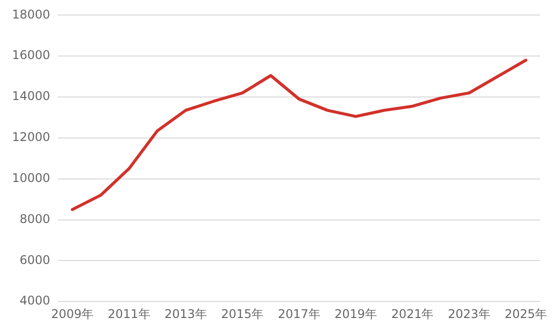 This screenshot has height=332, width=554. What do you see at coordinates (31, 96) in the screenshot?
I see `y-tick-label: 14000` at bounding box center [31, 96].